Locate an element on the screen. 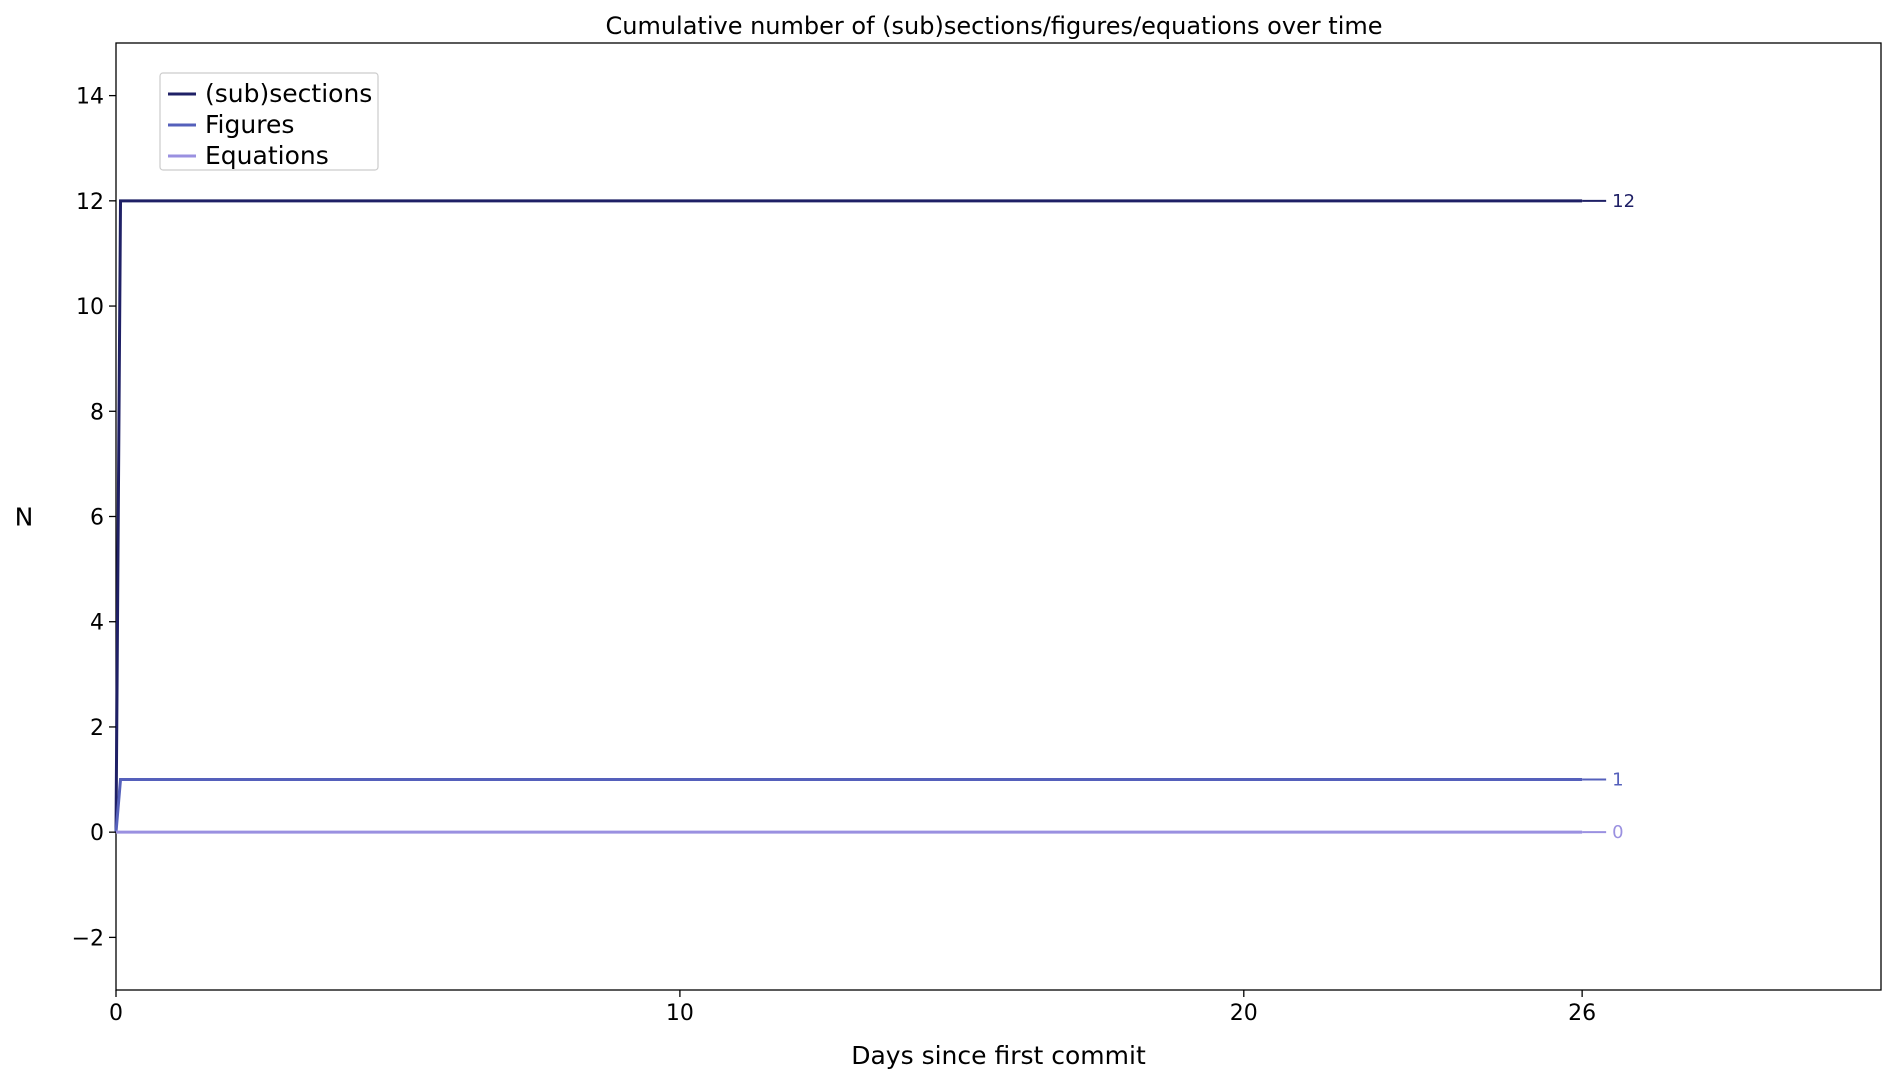 Image resolution: width=1892 pixels, height=1081 pixels. x-tick-label: 10 is located at coordinates (680, 1013).